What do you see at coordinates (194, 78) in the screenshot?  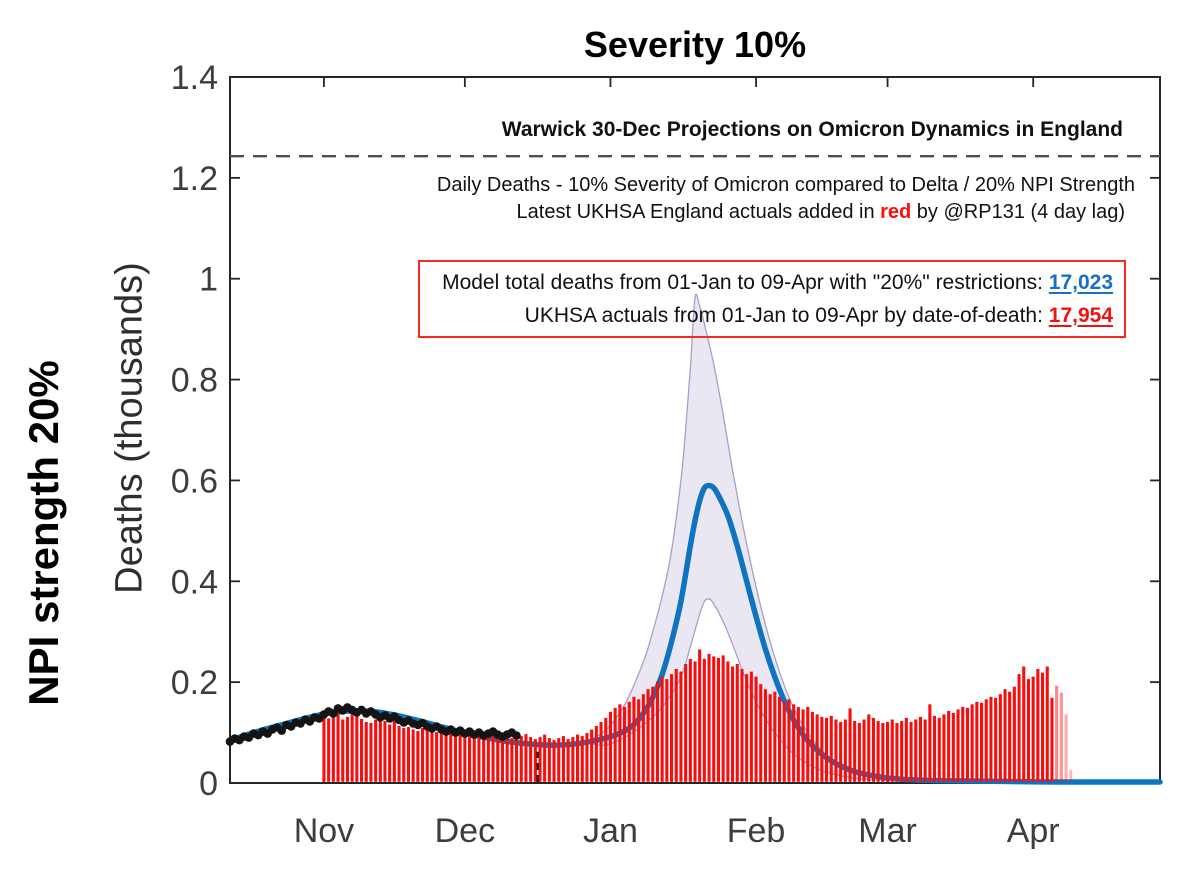 I see `y-tick-label: 1.4` at bounding box center [194, 78].